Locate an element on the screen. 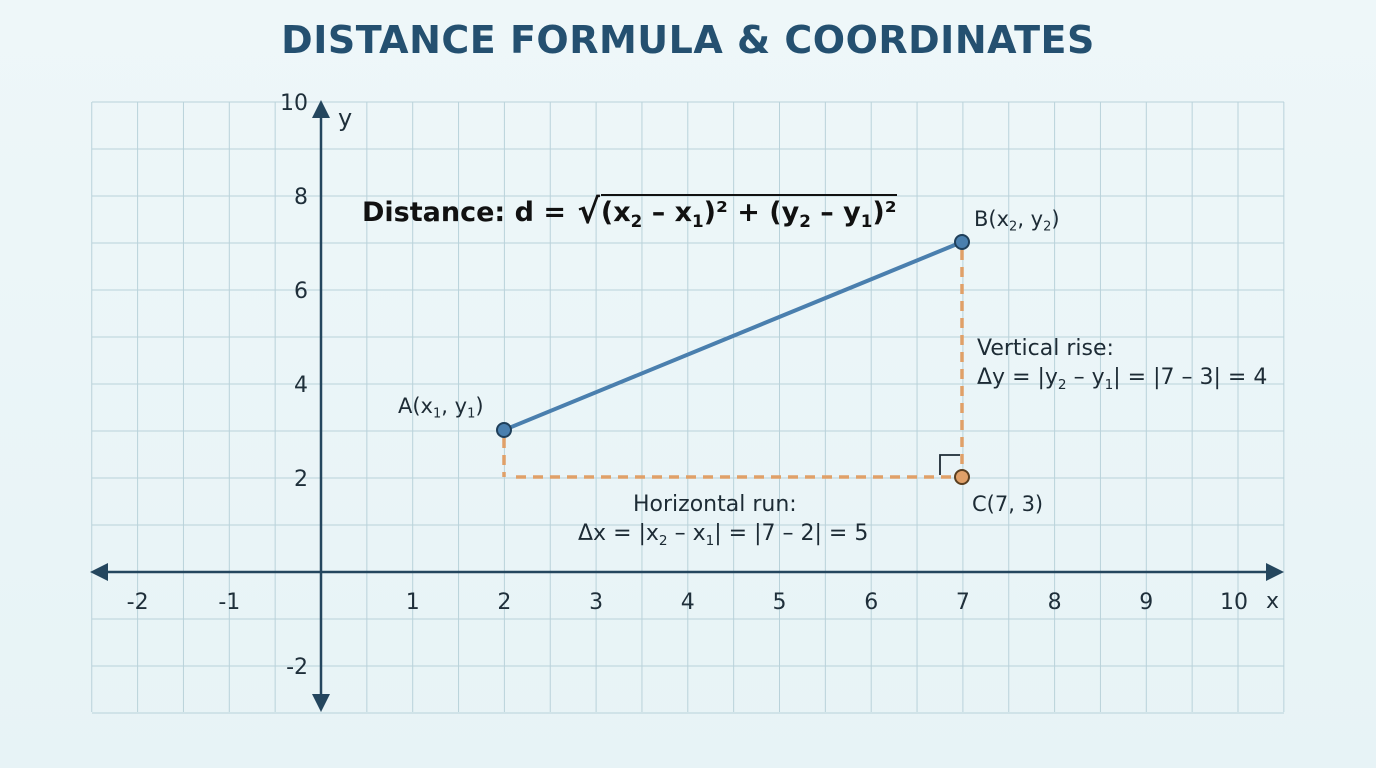  distance-formula: Distance: d = √(x2 – x1)² + (y2 – y1)² is located at coordinates (629, 210).